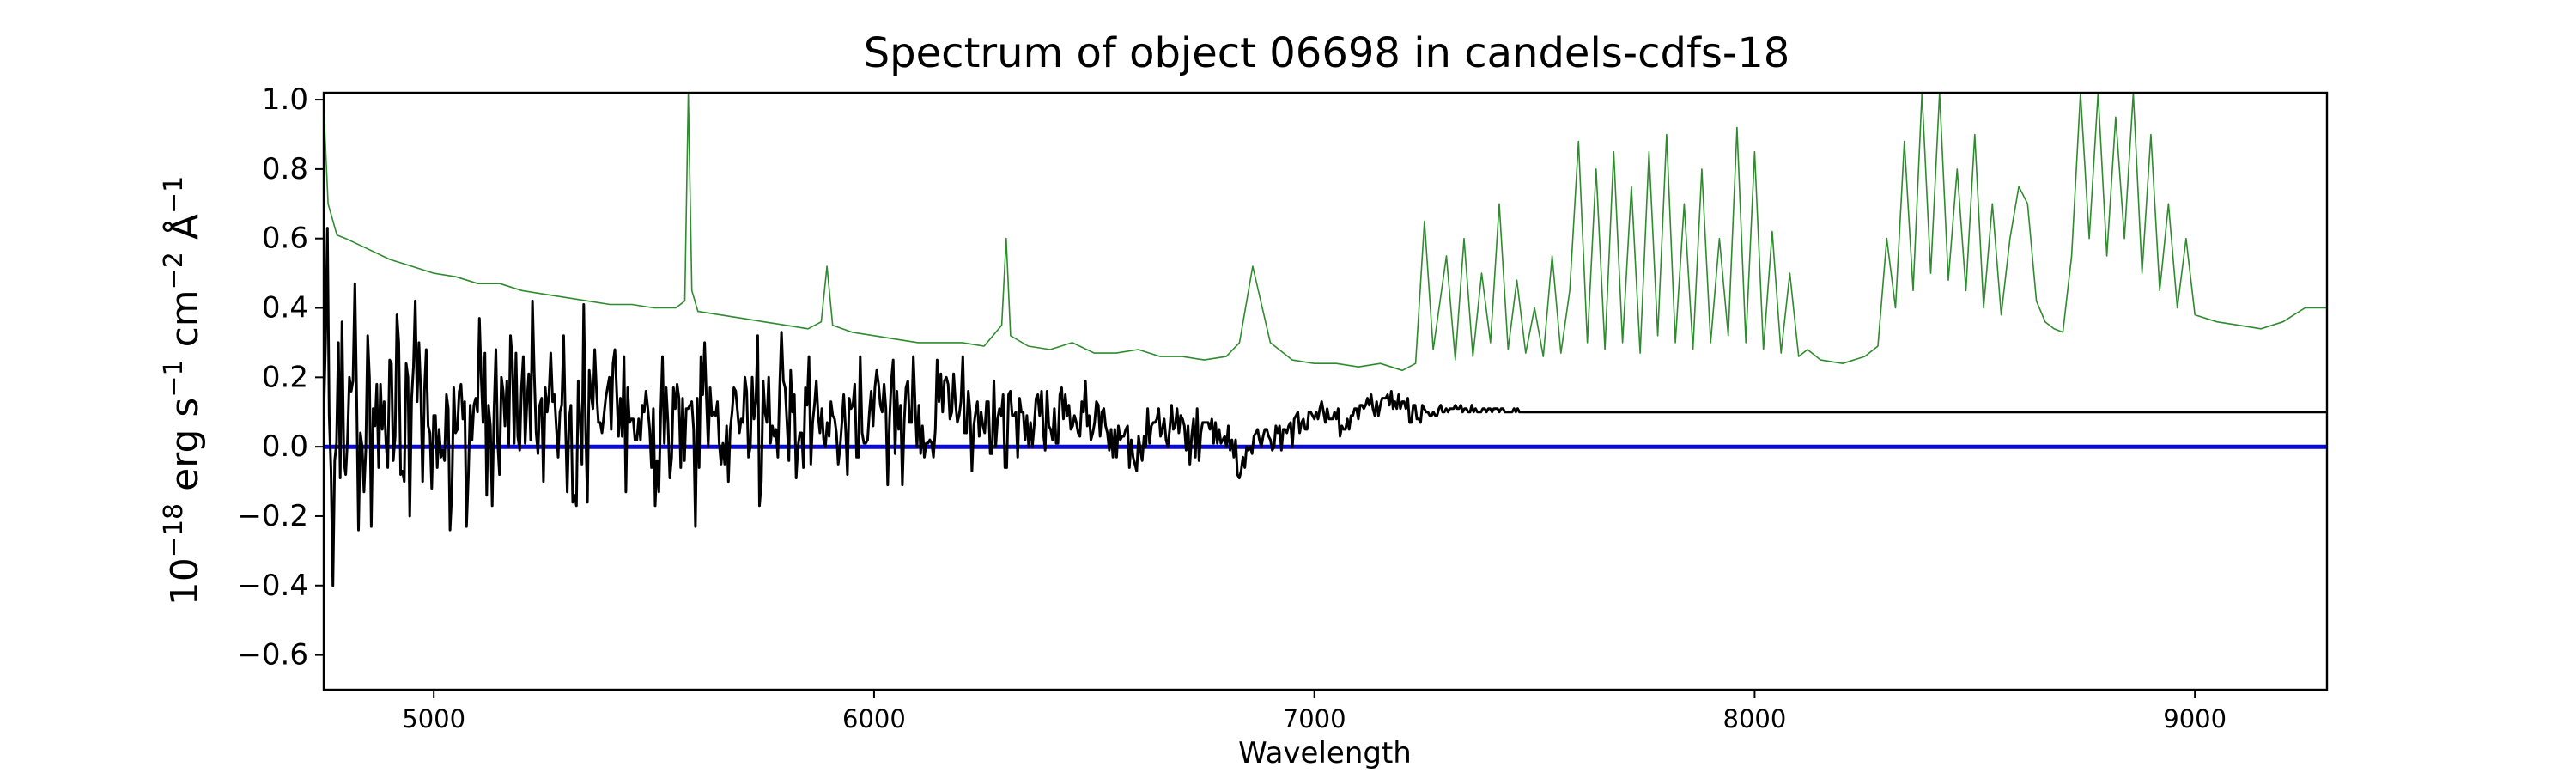  Describe the element at coordinates (185, 581) in the screenshot. I see `y-label-base: 10` at that location.